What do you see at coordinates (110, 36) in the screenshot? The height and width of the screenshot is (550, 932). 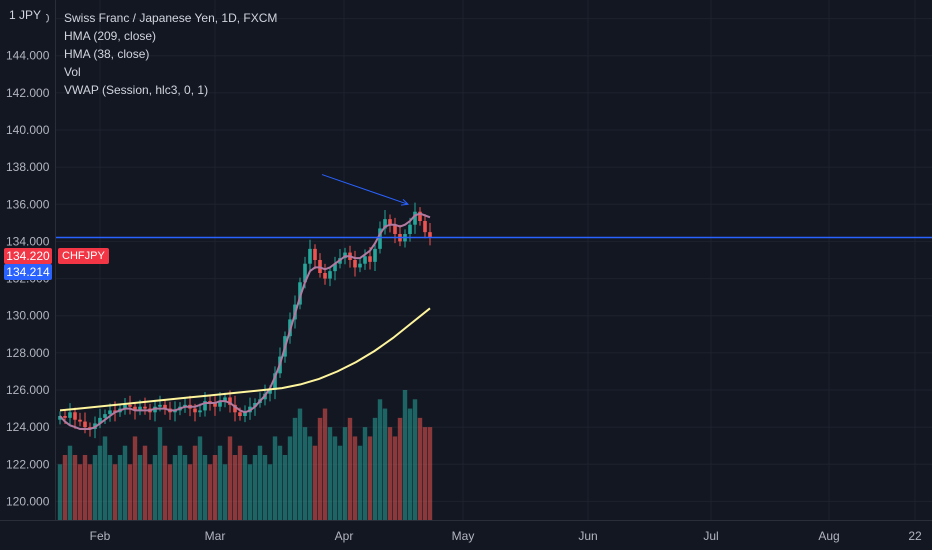 I see `legend-hma-209: HMA (209, close)` at bounding box center [110, 36].